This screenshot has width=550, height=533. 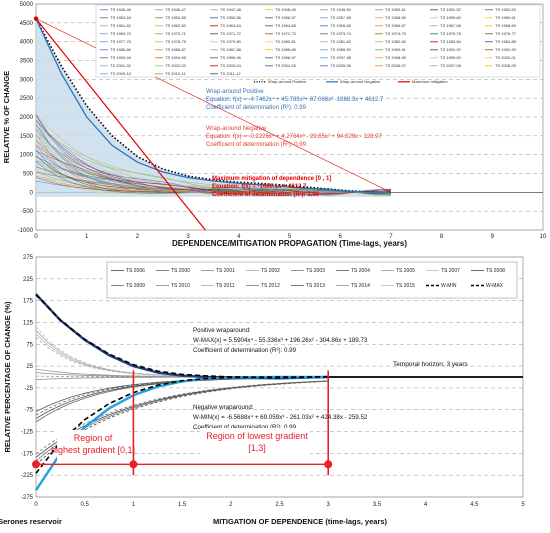 What do you see at coordinates (231, 49) in the screenshot?
I see `legend-entry: TS 1987-88` at bounding box center [231, 49].